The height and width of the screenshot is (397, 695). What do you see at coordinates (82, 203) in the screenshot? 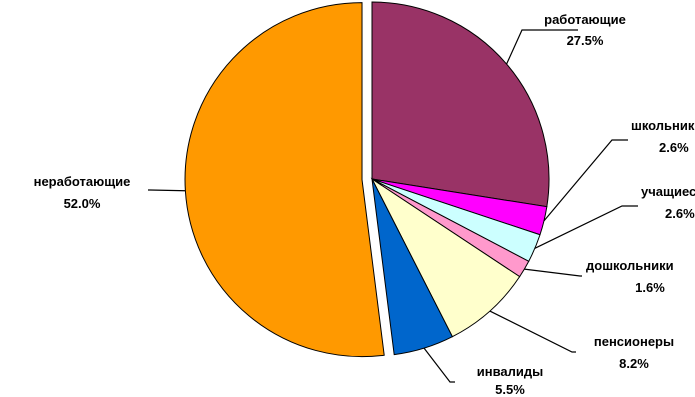
I see `pct-unemployed: 52.0%` at bounding box center [82, 203].